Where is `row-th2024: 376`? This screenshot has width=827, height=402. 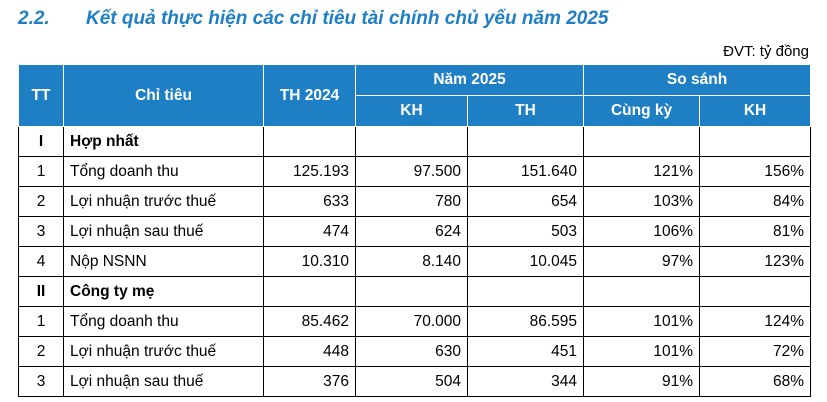
row-th2024: 376 is located at coordinates (309, 381).